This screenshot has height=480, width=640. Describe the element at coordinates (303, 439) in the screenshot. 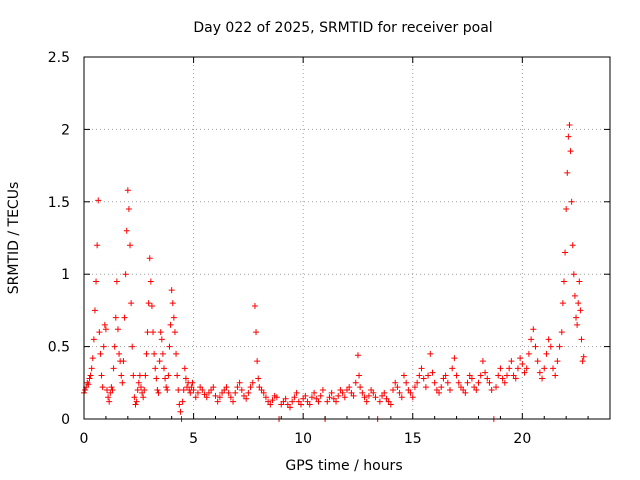

I see `x-tick-label: 10` at that location.